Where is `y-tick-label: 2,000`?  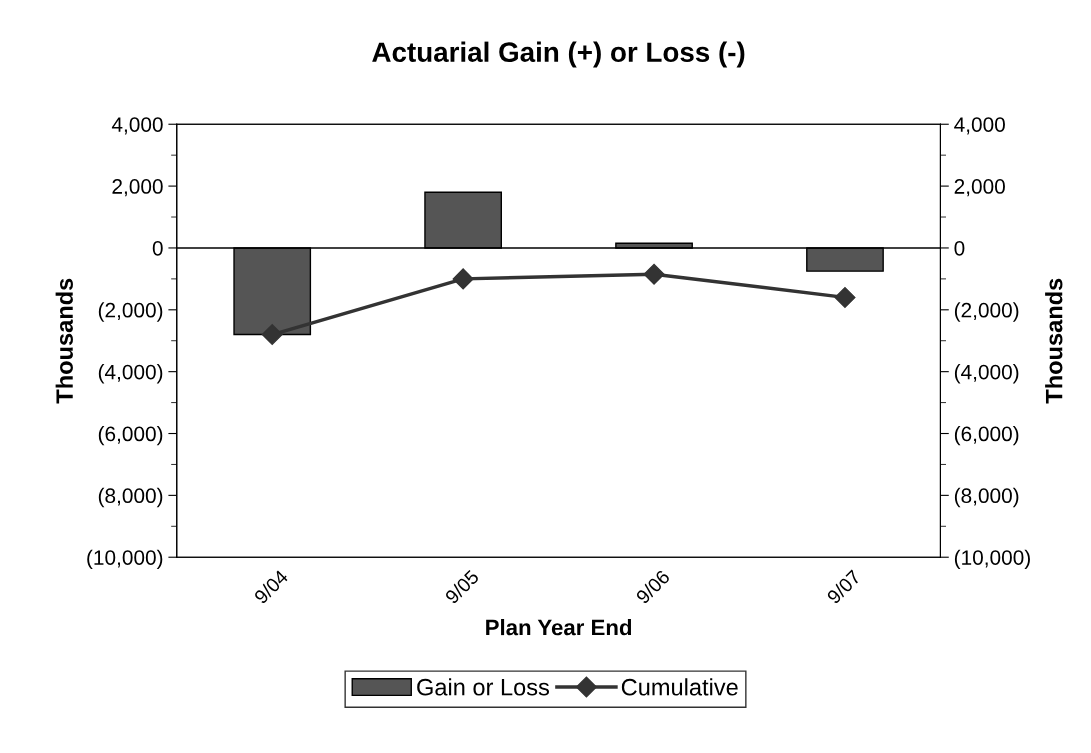
y-tick-label: 2,000 is located at coordinates (137, 188).